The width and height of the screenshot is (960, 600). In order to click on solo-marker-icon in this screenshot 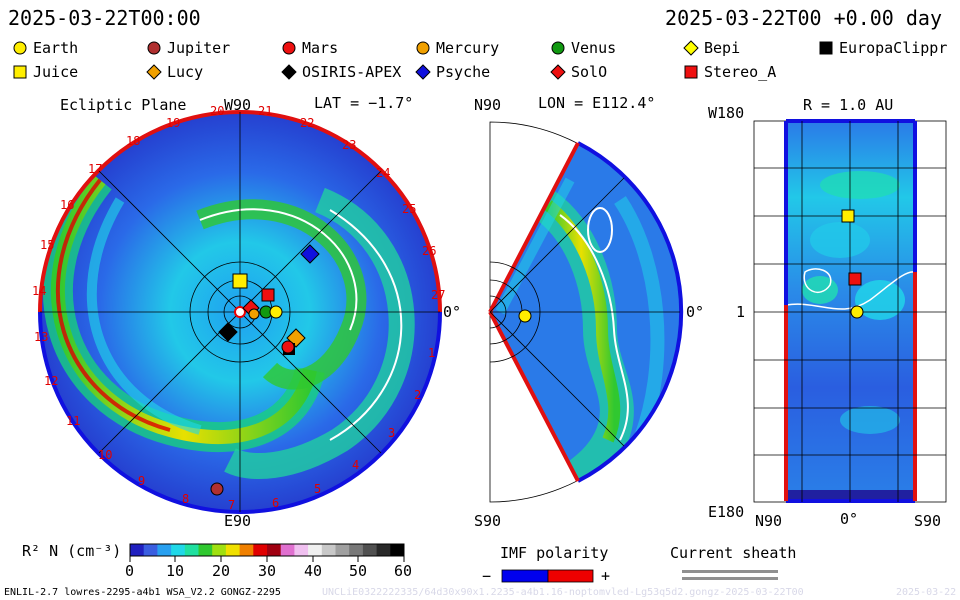, I will do `click(558, 72)`.